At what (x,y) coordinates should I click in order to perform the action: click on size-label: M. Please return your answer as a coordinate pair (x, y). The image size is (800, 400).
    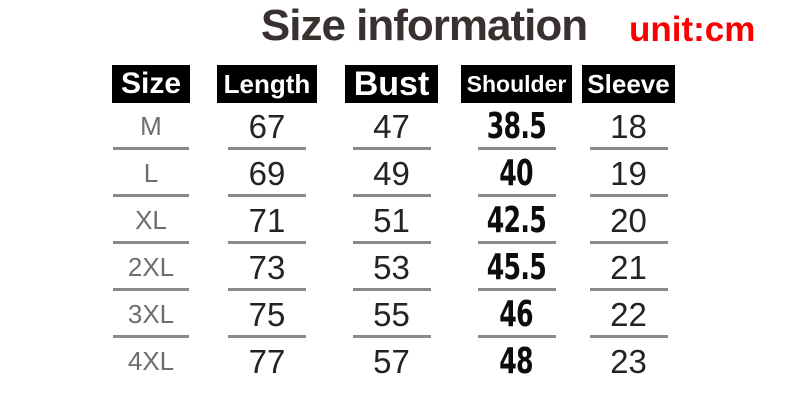
    Looking at the image, I should click on (151, 126).